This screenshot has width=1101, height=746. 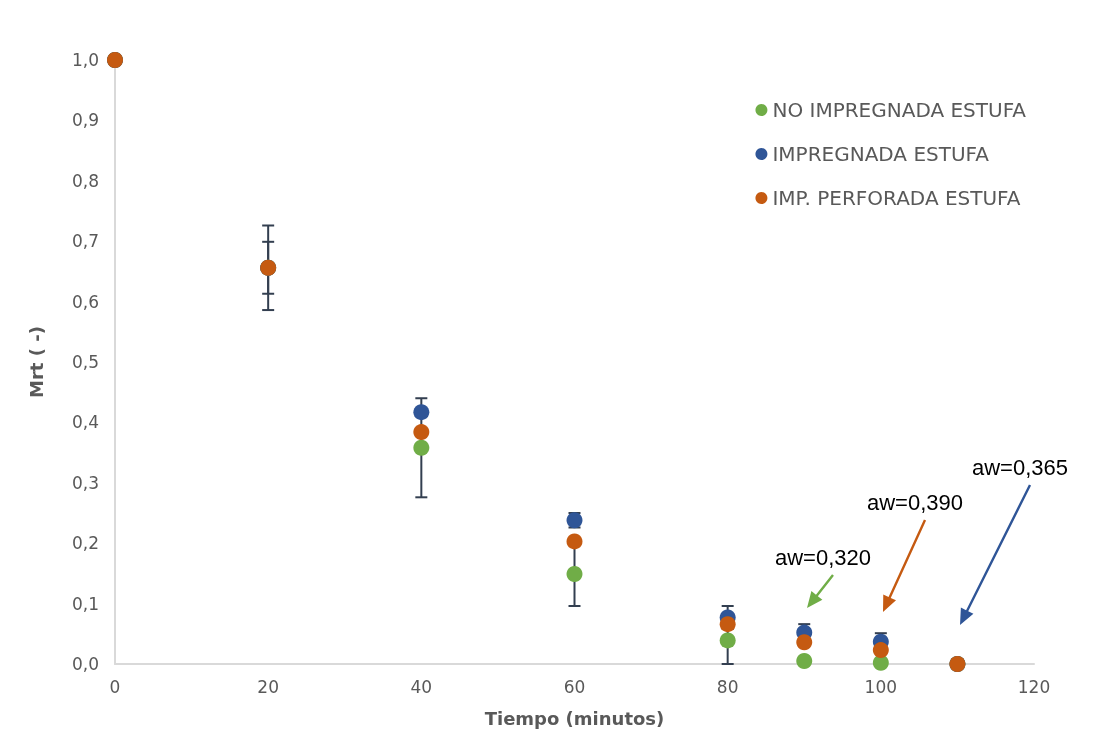 I want to click on annotation: aw=0,320, so click(x=823, y=557).